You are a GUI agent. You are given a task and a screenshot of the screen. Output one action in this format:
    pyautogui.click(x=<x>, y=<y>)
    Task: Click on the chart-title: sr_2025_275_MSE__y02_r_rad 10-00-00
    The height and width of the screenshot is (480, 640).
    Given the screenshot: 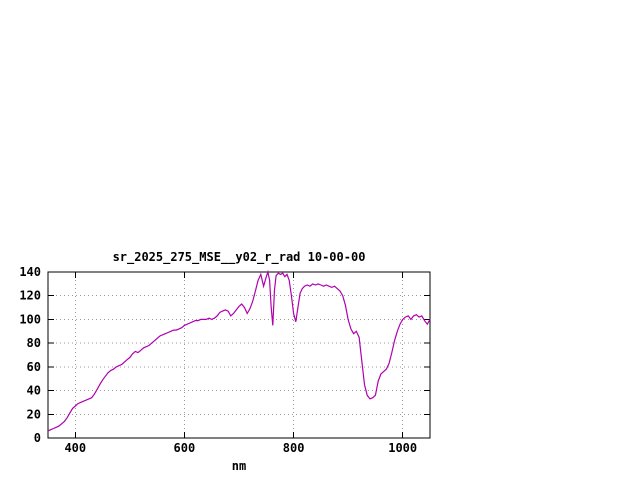 What is the action you would take?
    pyautogui.click(x=239, y=257)
    